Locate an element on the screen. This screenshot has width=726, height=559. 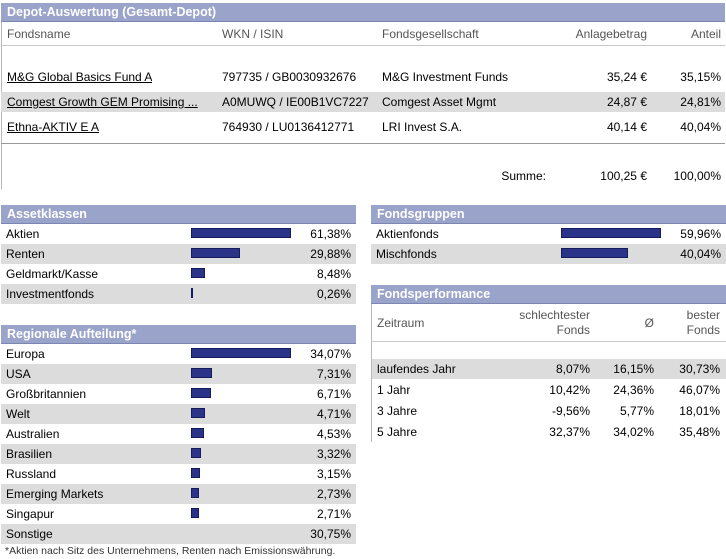
item-value: 34,07% is located at coordinates (330, 354).